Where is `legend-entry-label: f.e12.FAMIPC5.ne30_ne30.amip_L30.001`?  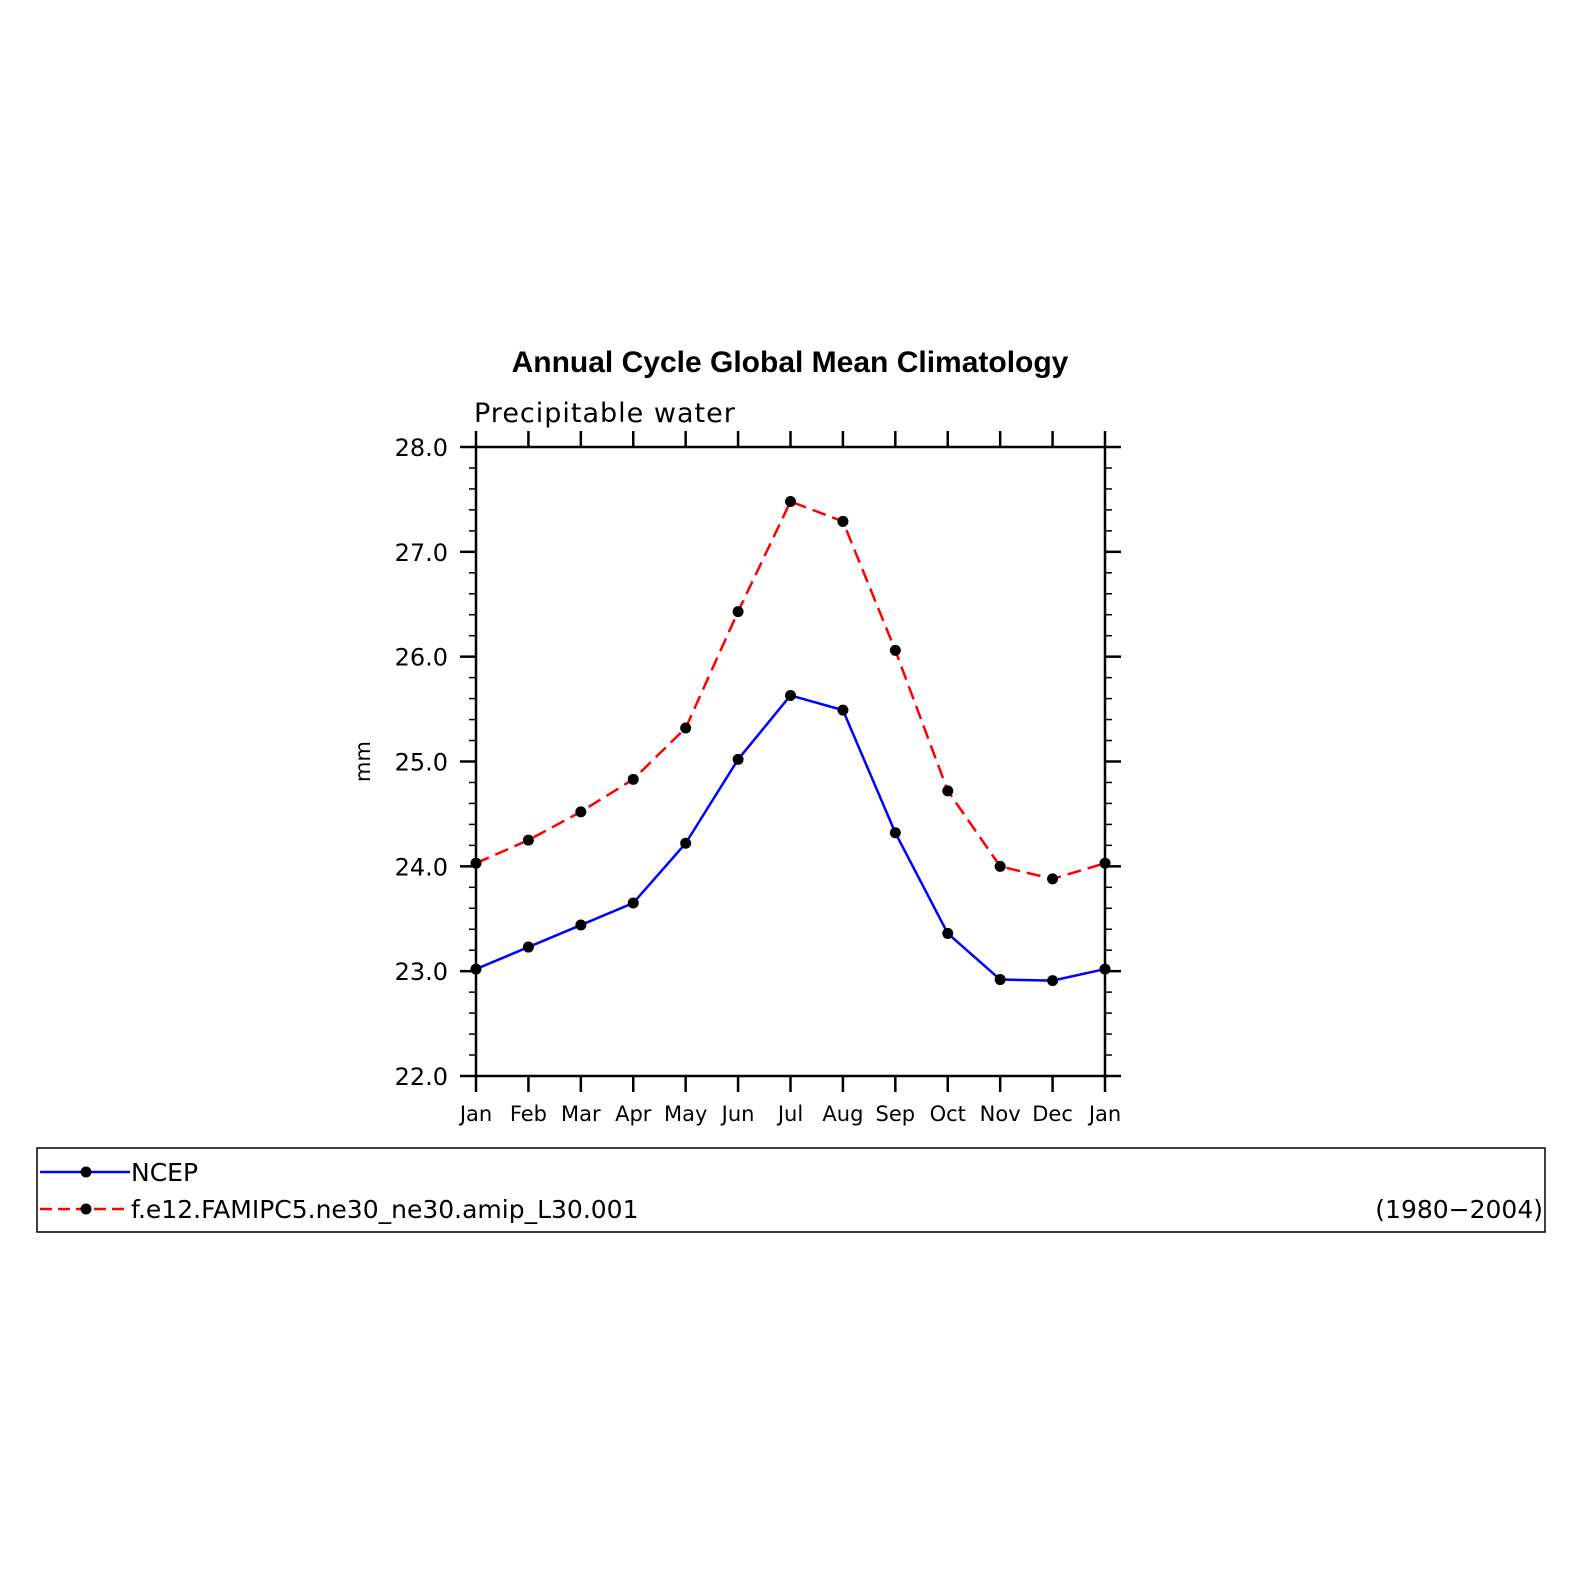 legend-entry-label: f.e12.FAMIPC5.ne30_ne30.amip_L30.001 is located at coordinates (385, 1209).